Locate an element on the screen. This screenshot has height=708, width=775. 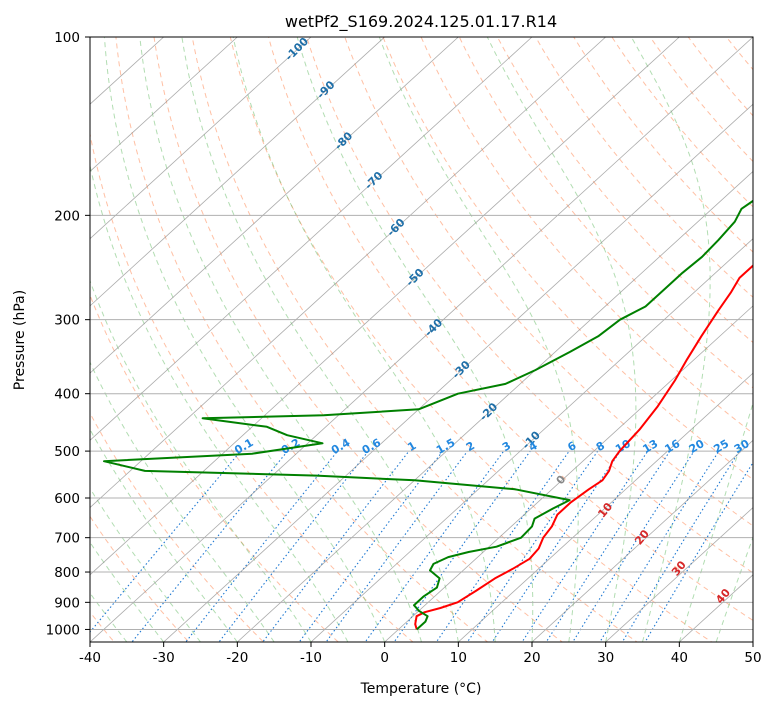
mixing-ratio-label: 30 is located at coordinates (742, 446).